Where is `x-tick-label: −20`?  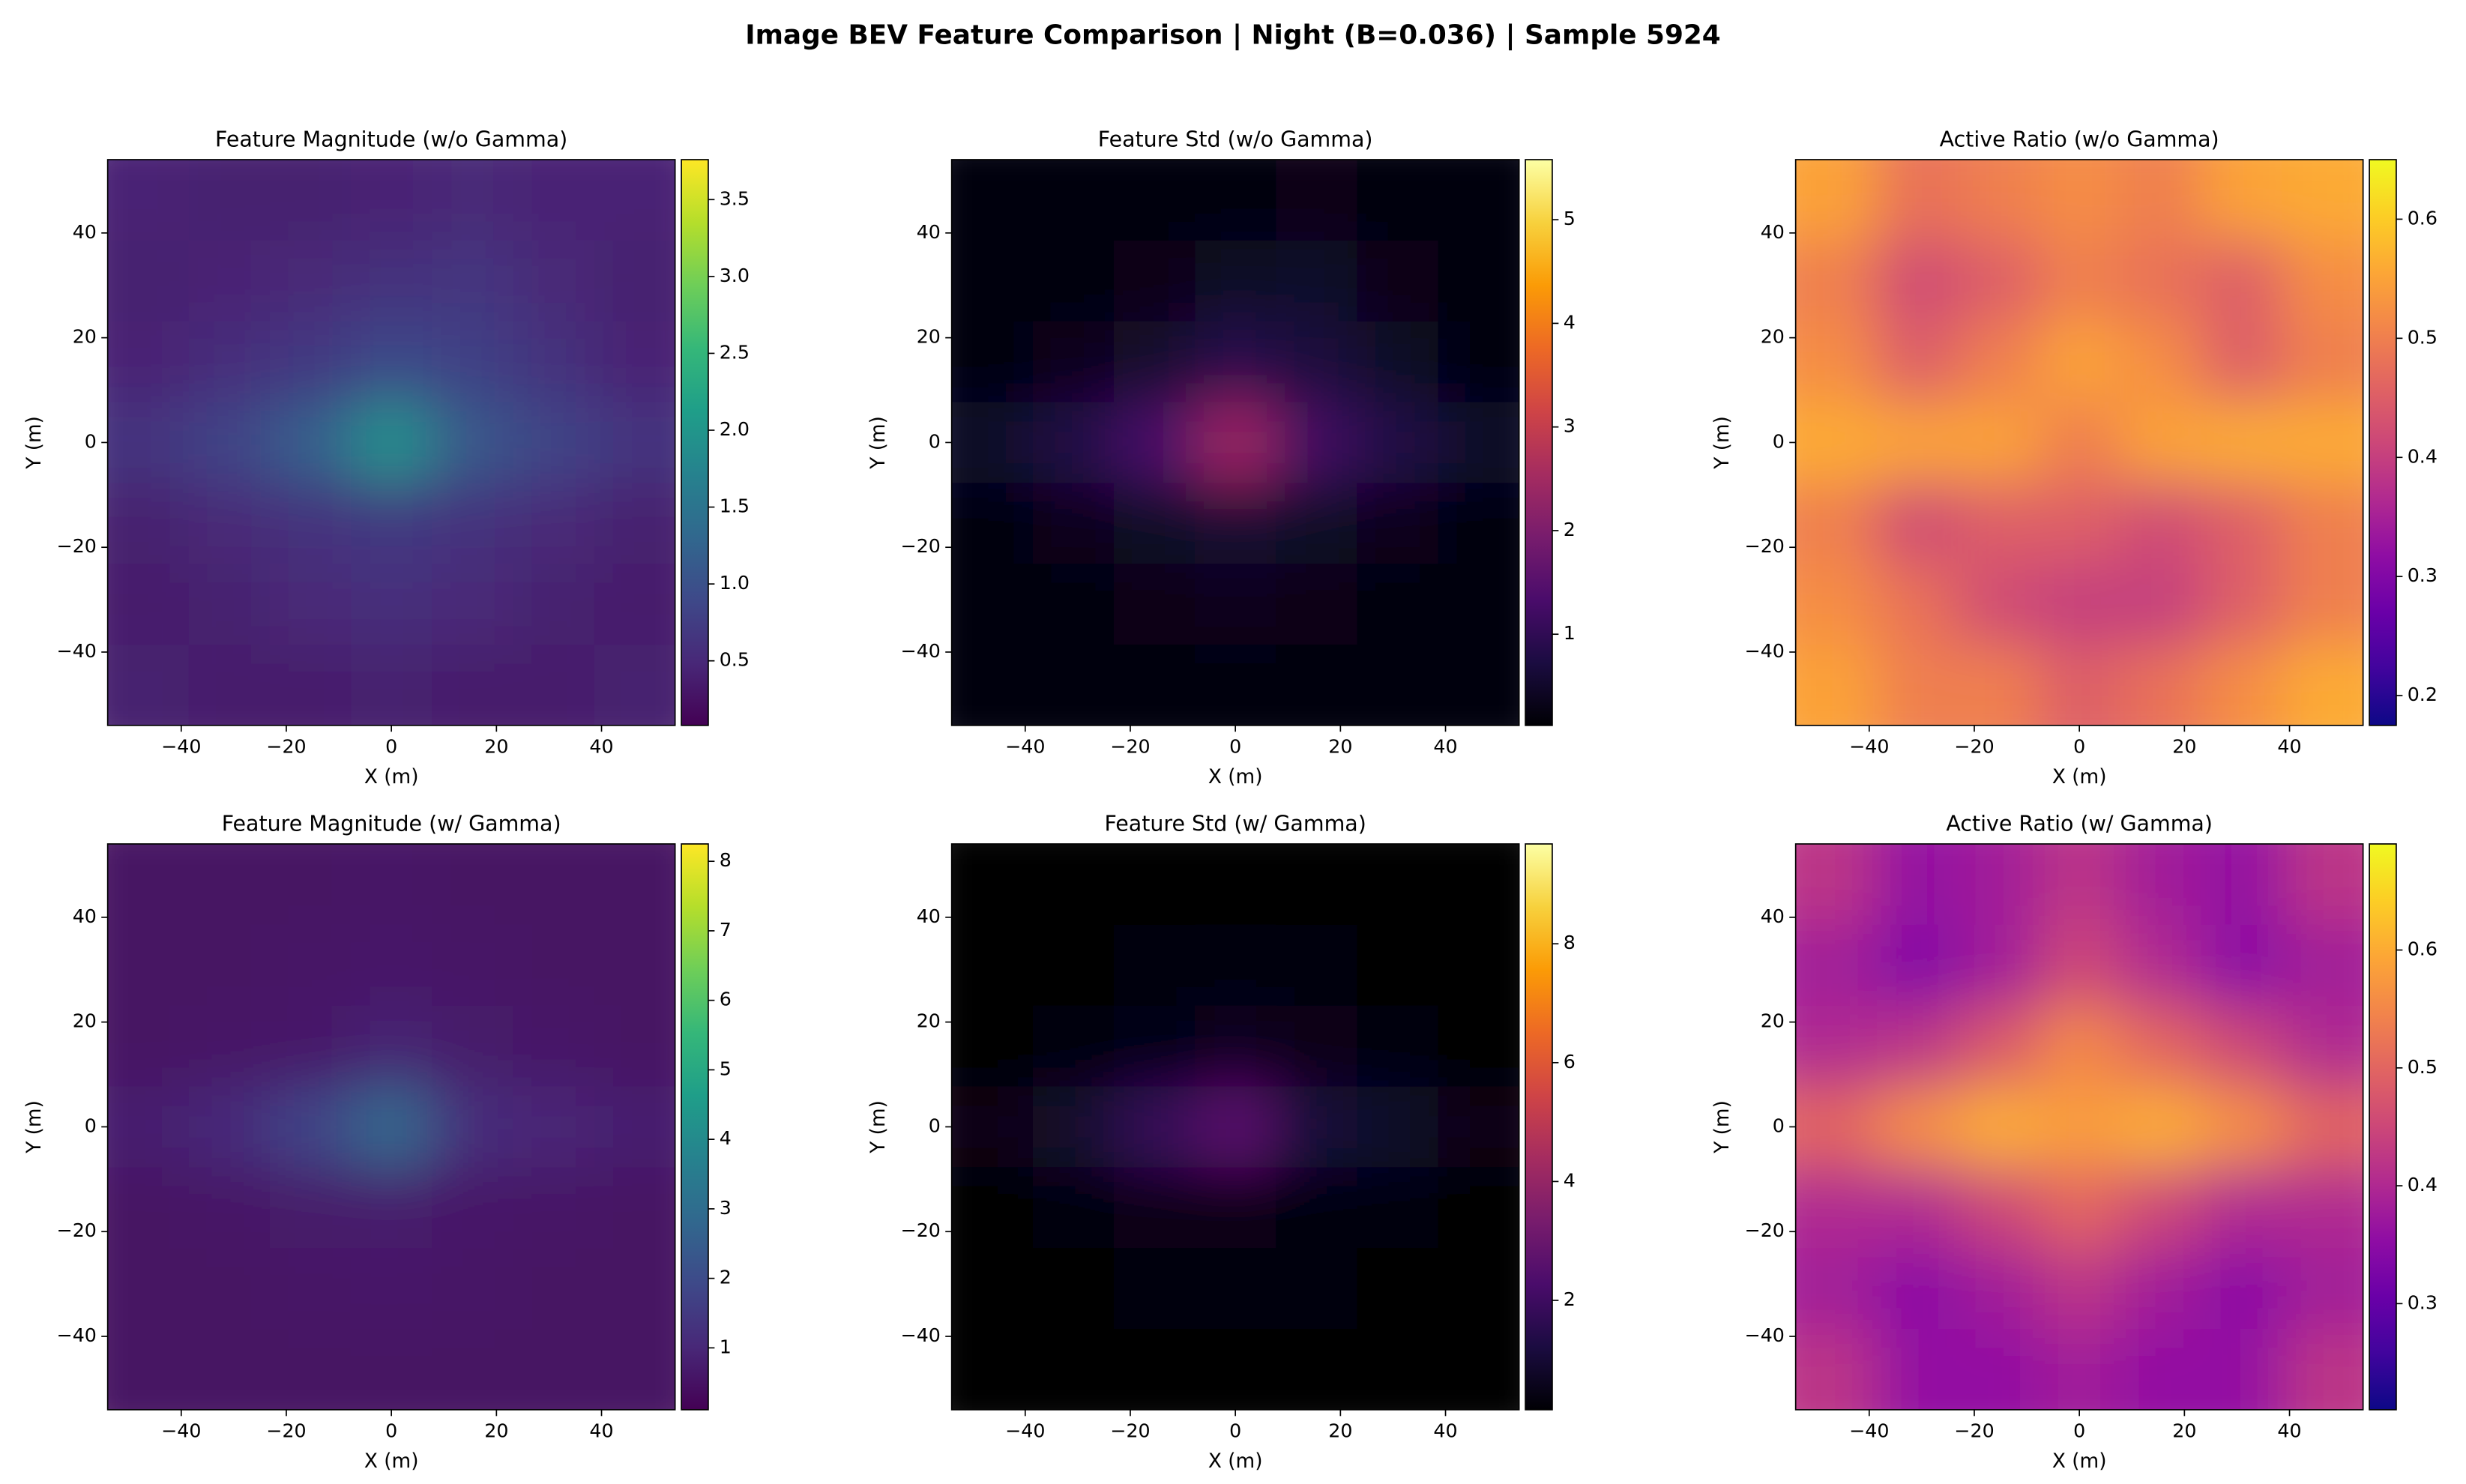 x-tick-label: −20 is located at coordinates (1130, 1431).